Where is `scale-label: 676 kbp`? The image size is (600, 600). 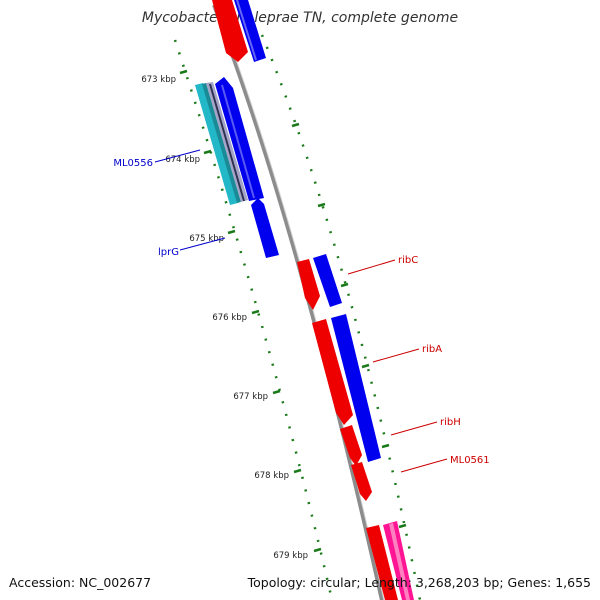 scale-label: 676 kbp is located at coordinates (229, 318).